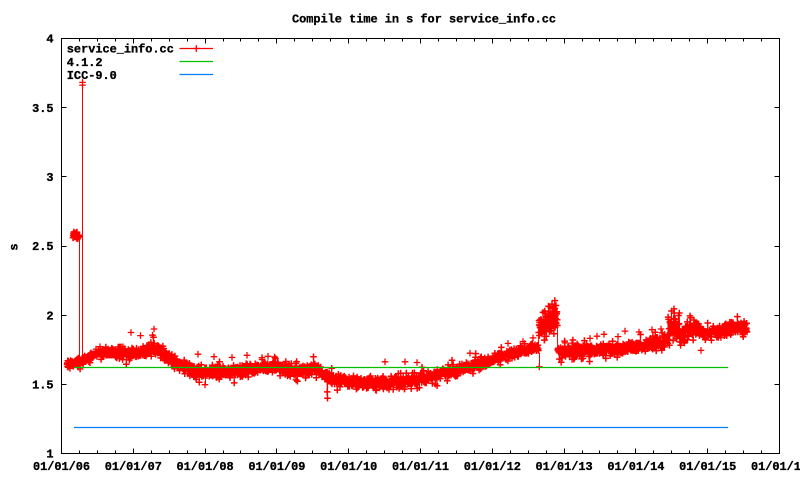  I want to click on svg-text: service_info.cc, so click(120, 50).